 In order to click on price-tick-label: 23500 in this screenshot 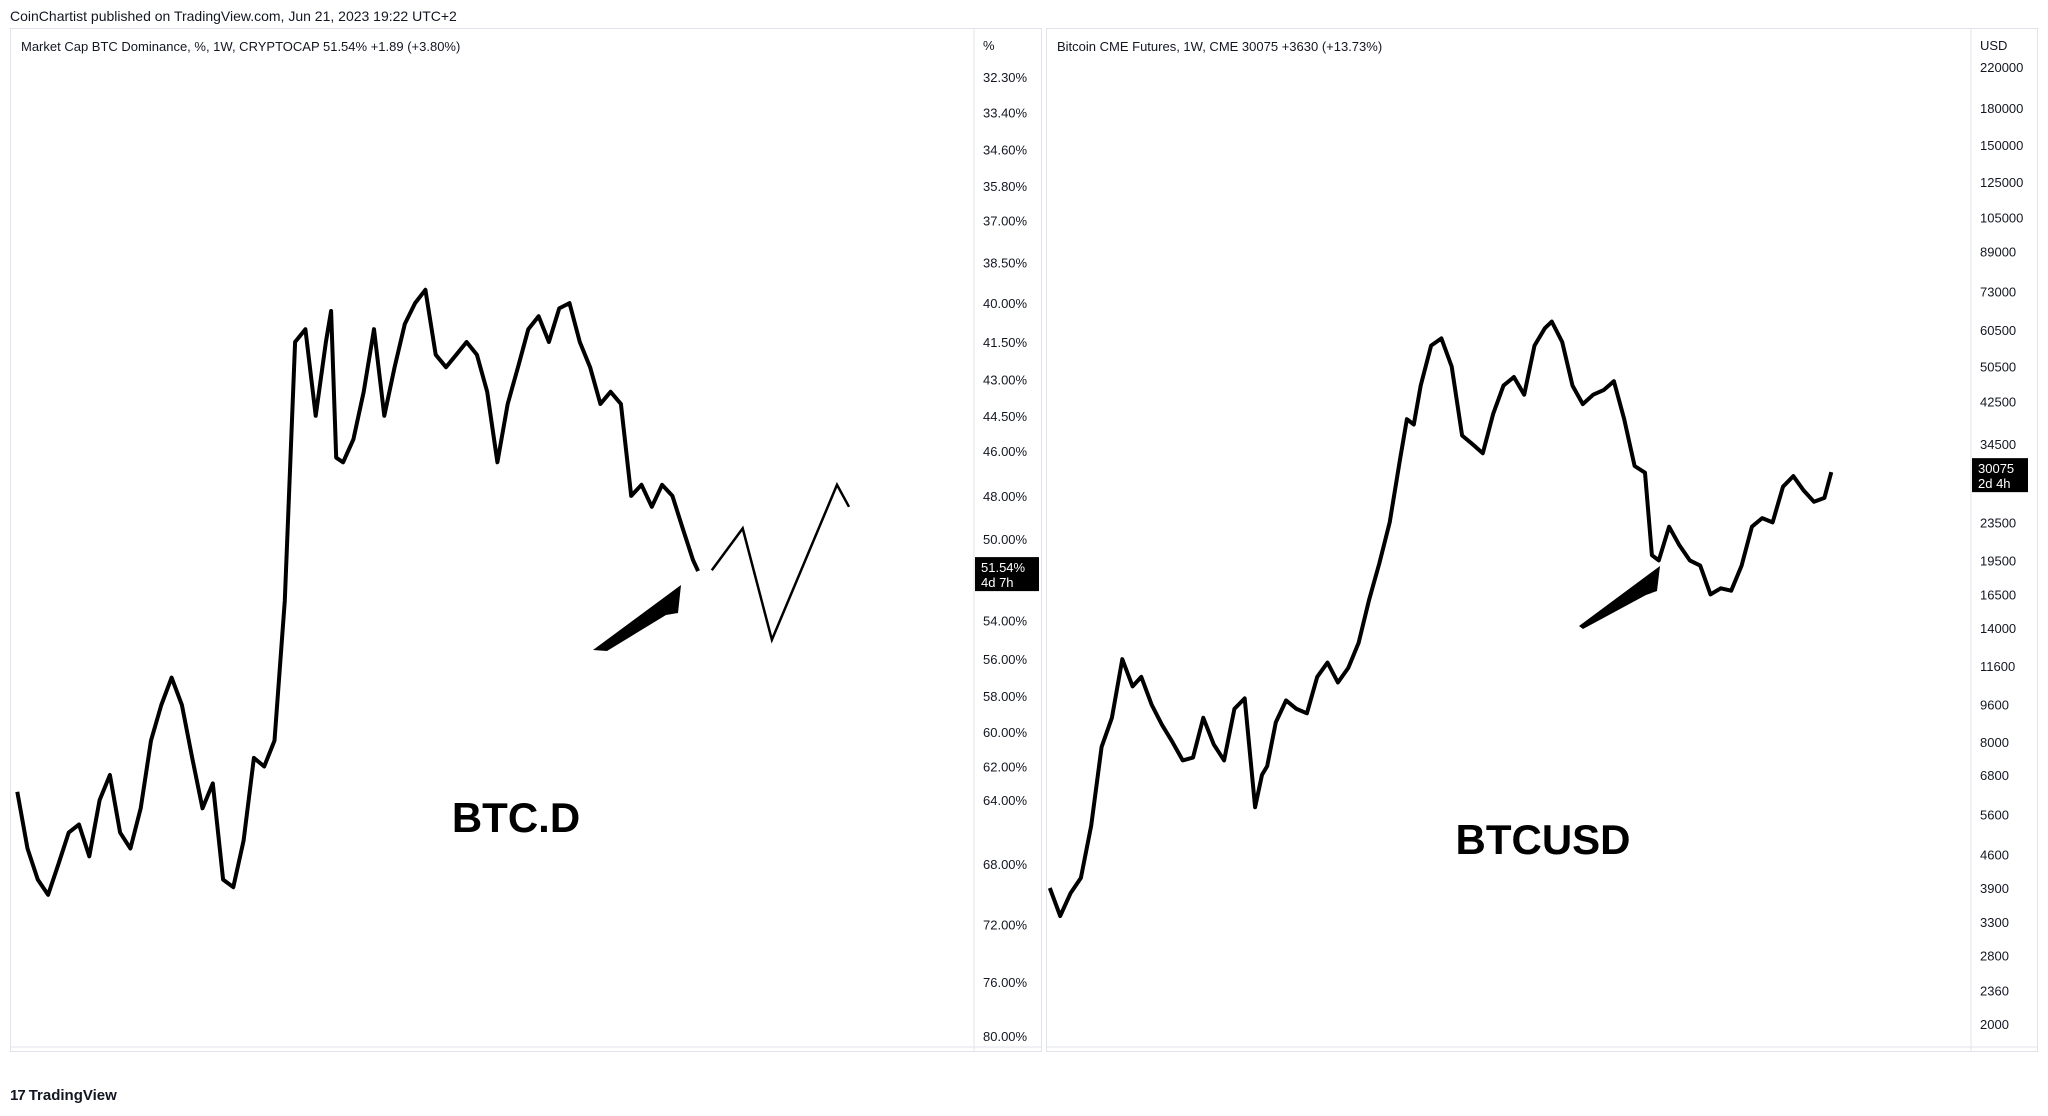, I will do `click(1998, 522)`.